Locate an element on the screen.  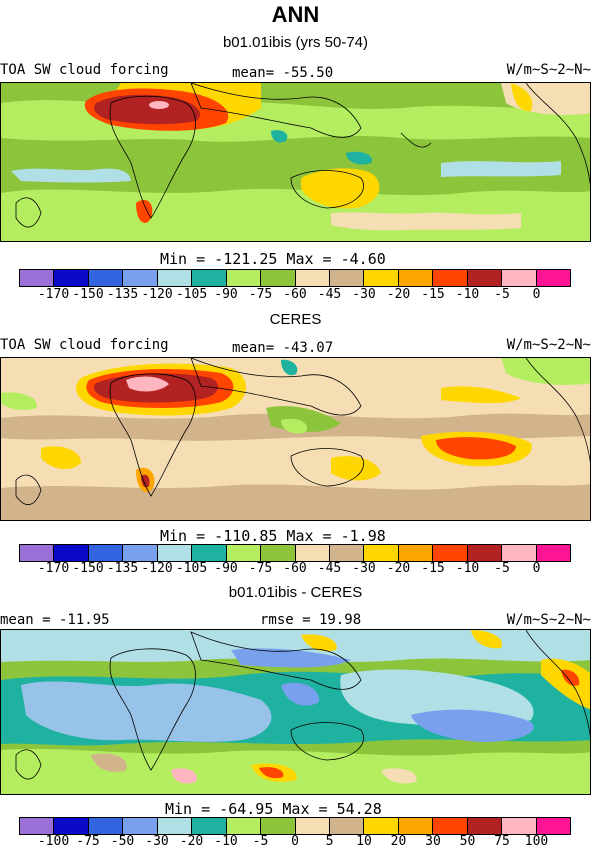
panel-3-minmax: Min = -64.95 Max = 54.28 is located at coordinates (273, 809).